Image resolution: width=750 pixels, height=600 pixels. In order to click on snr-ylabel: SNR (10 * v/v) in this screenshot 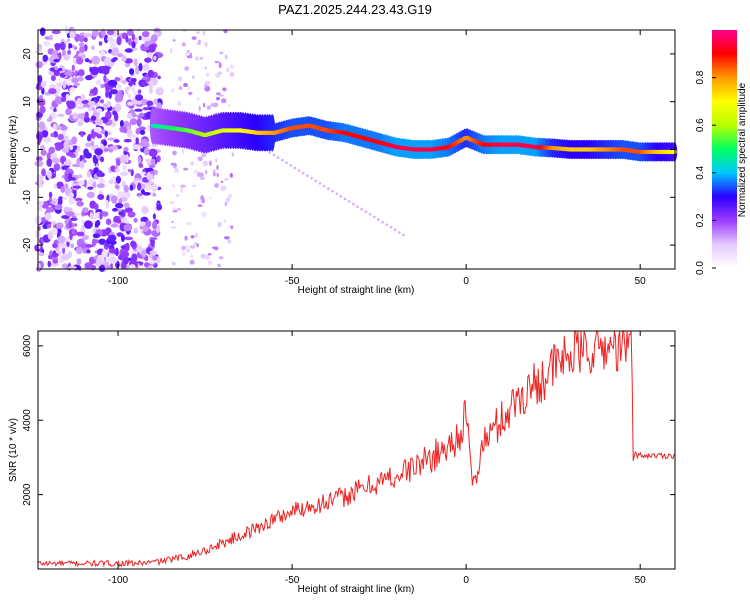, I will do `click(13, 450)`.